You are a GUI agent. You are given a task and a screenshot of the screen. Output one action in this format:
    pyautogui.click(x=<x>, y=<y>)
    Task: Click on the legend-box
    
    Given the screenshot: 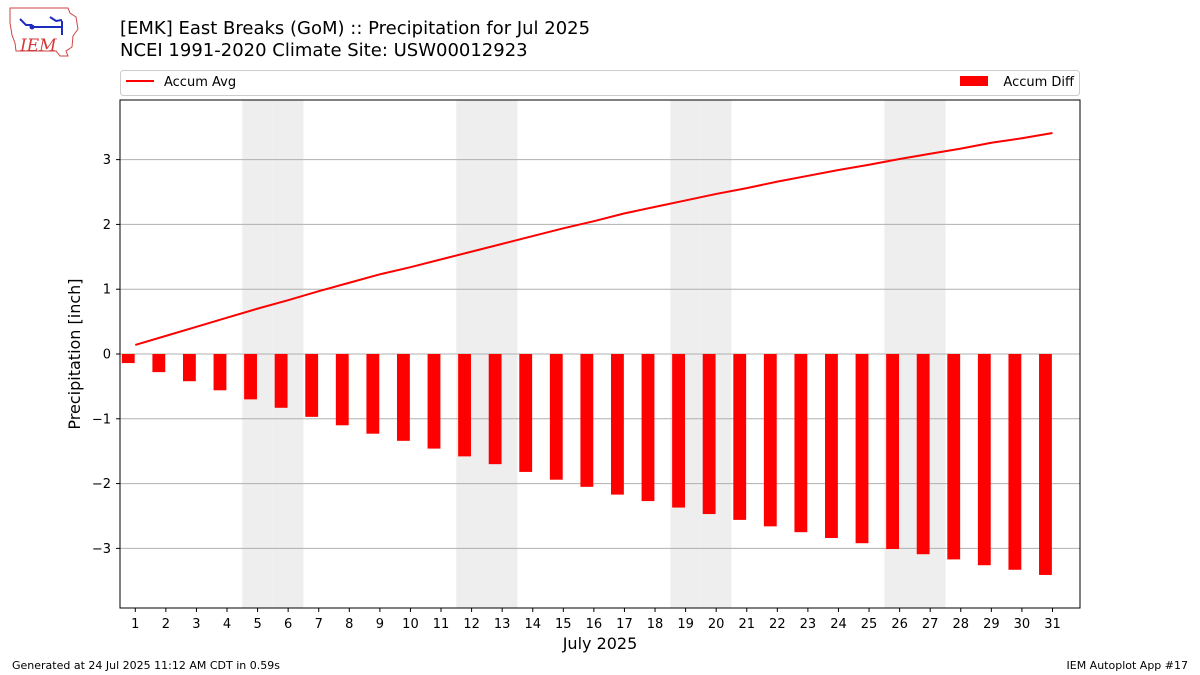 What is the action you would take?
    pyautogui.click(x=600, y=83)
    